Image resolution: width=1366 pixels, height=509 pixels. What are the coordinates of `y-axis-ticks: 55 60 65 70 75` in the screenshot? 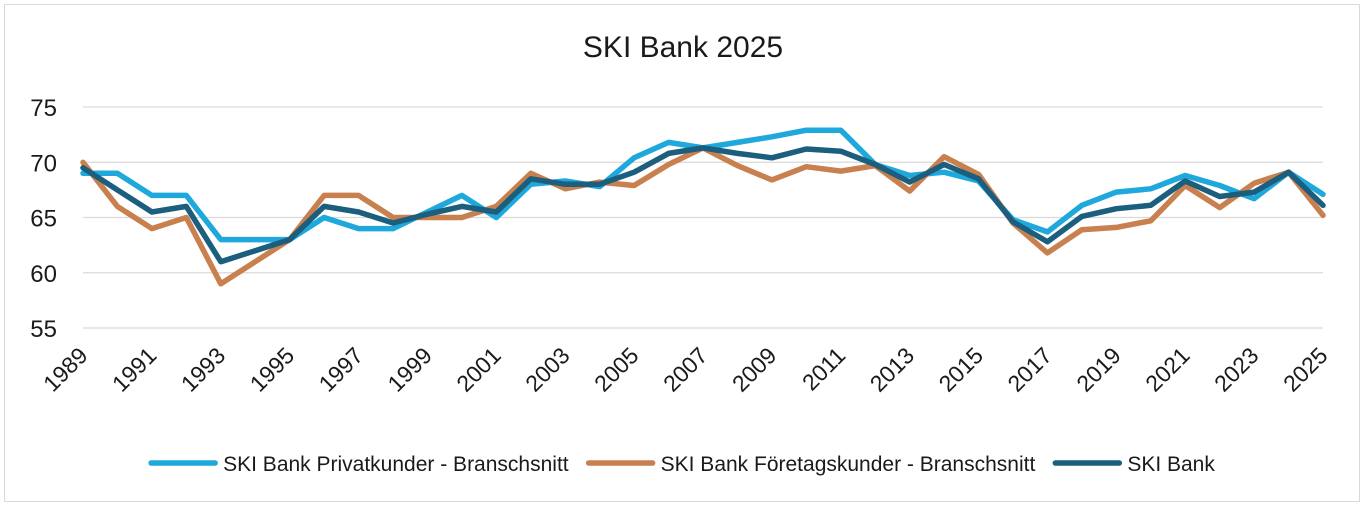 It's located at (43, 219).